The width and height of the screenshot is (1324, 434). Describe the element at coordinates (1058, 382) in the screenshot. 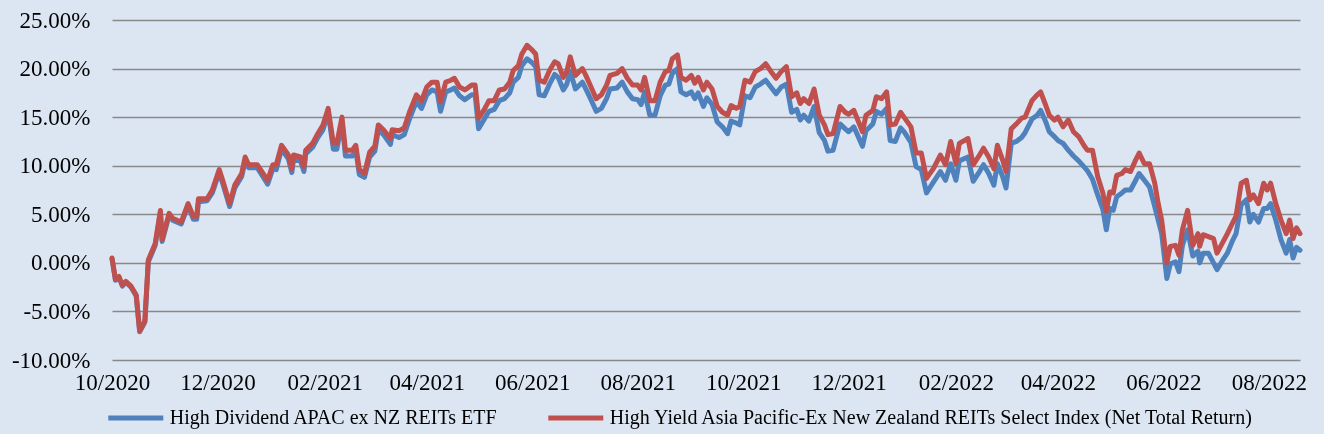

I see `x-tick-label: 04/2022` at that location.